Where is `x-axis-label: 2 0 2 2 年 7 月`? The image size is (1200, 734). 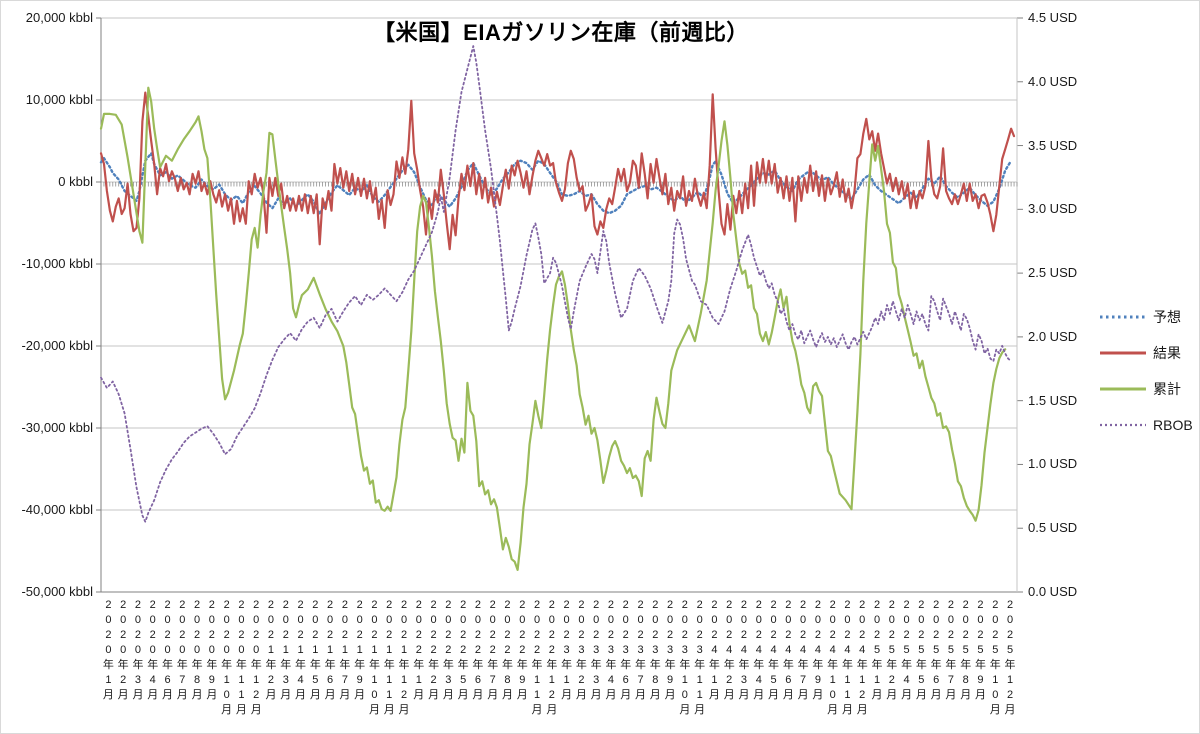 x-axis-label: 2 0 2 2 年 7 月 is located at coordinates (493, 650).